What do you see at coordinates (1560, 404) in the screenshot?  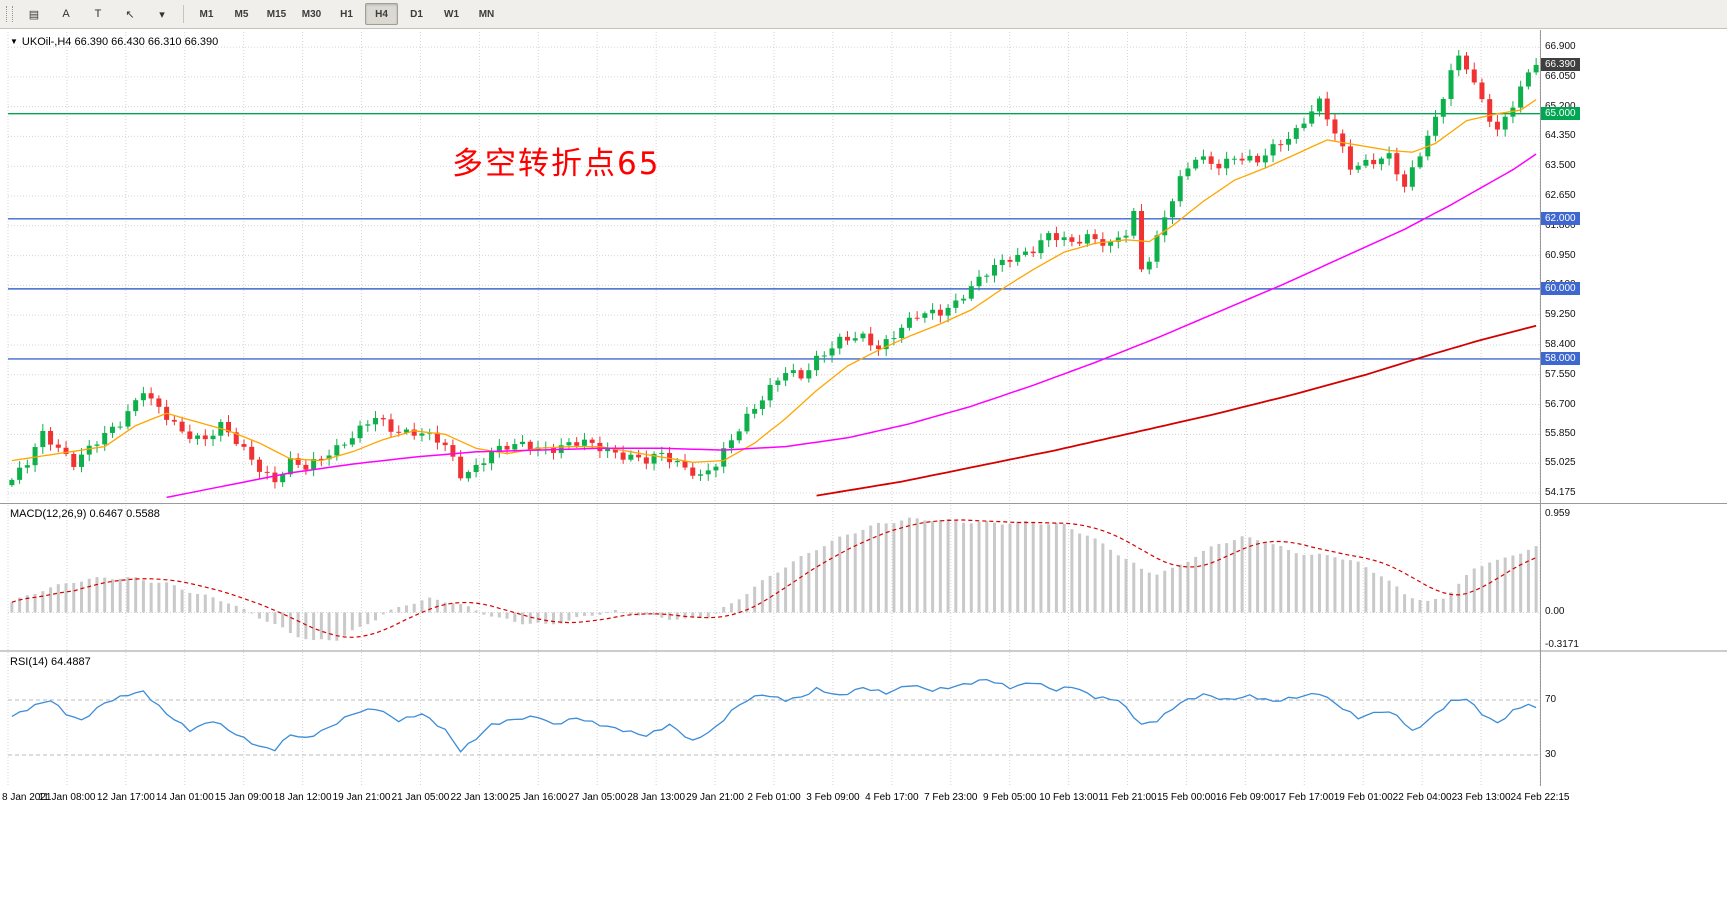 I see `price-axis-label: 56.700` at bounding box center [1560, 404].